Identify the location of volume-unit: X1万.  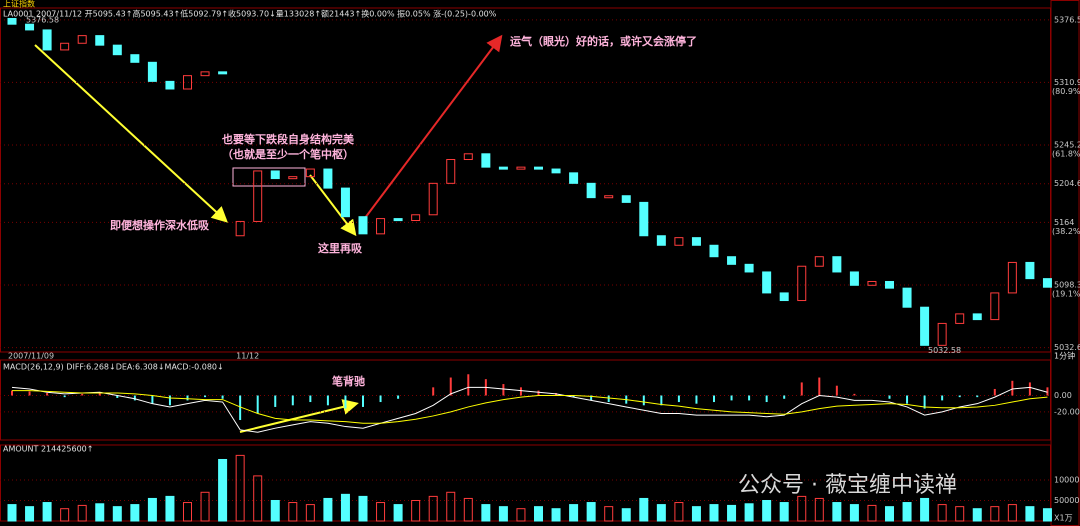
(1063, 518).